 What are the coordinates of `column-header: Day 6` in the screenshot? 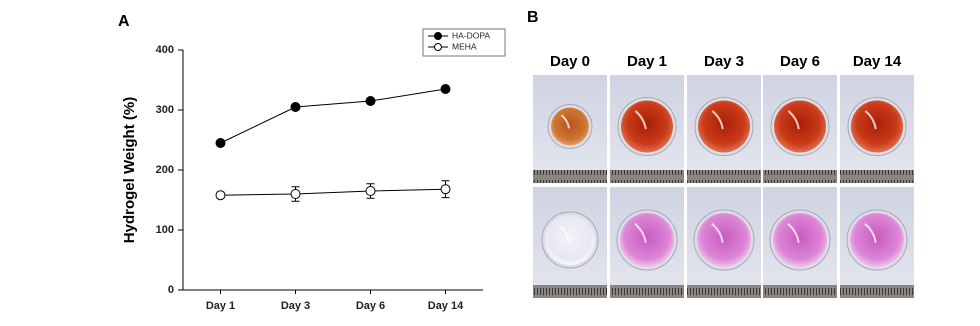 It's located at (800, 61).